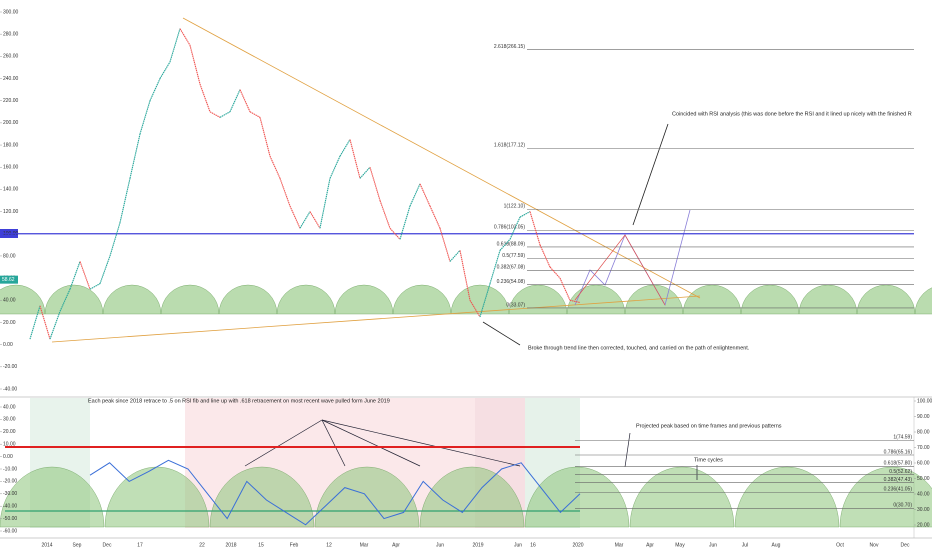 This screenshot has height=550, width=932. I want to click on fib-label: 0.5(77.59), so click(513, 256).